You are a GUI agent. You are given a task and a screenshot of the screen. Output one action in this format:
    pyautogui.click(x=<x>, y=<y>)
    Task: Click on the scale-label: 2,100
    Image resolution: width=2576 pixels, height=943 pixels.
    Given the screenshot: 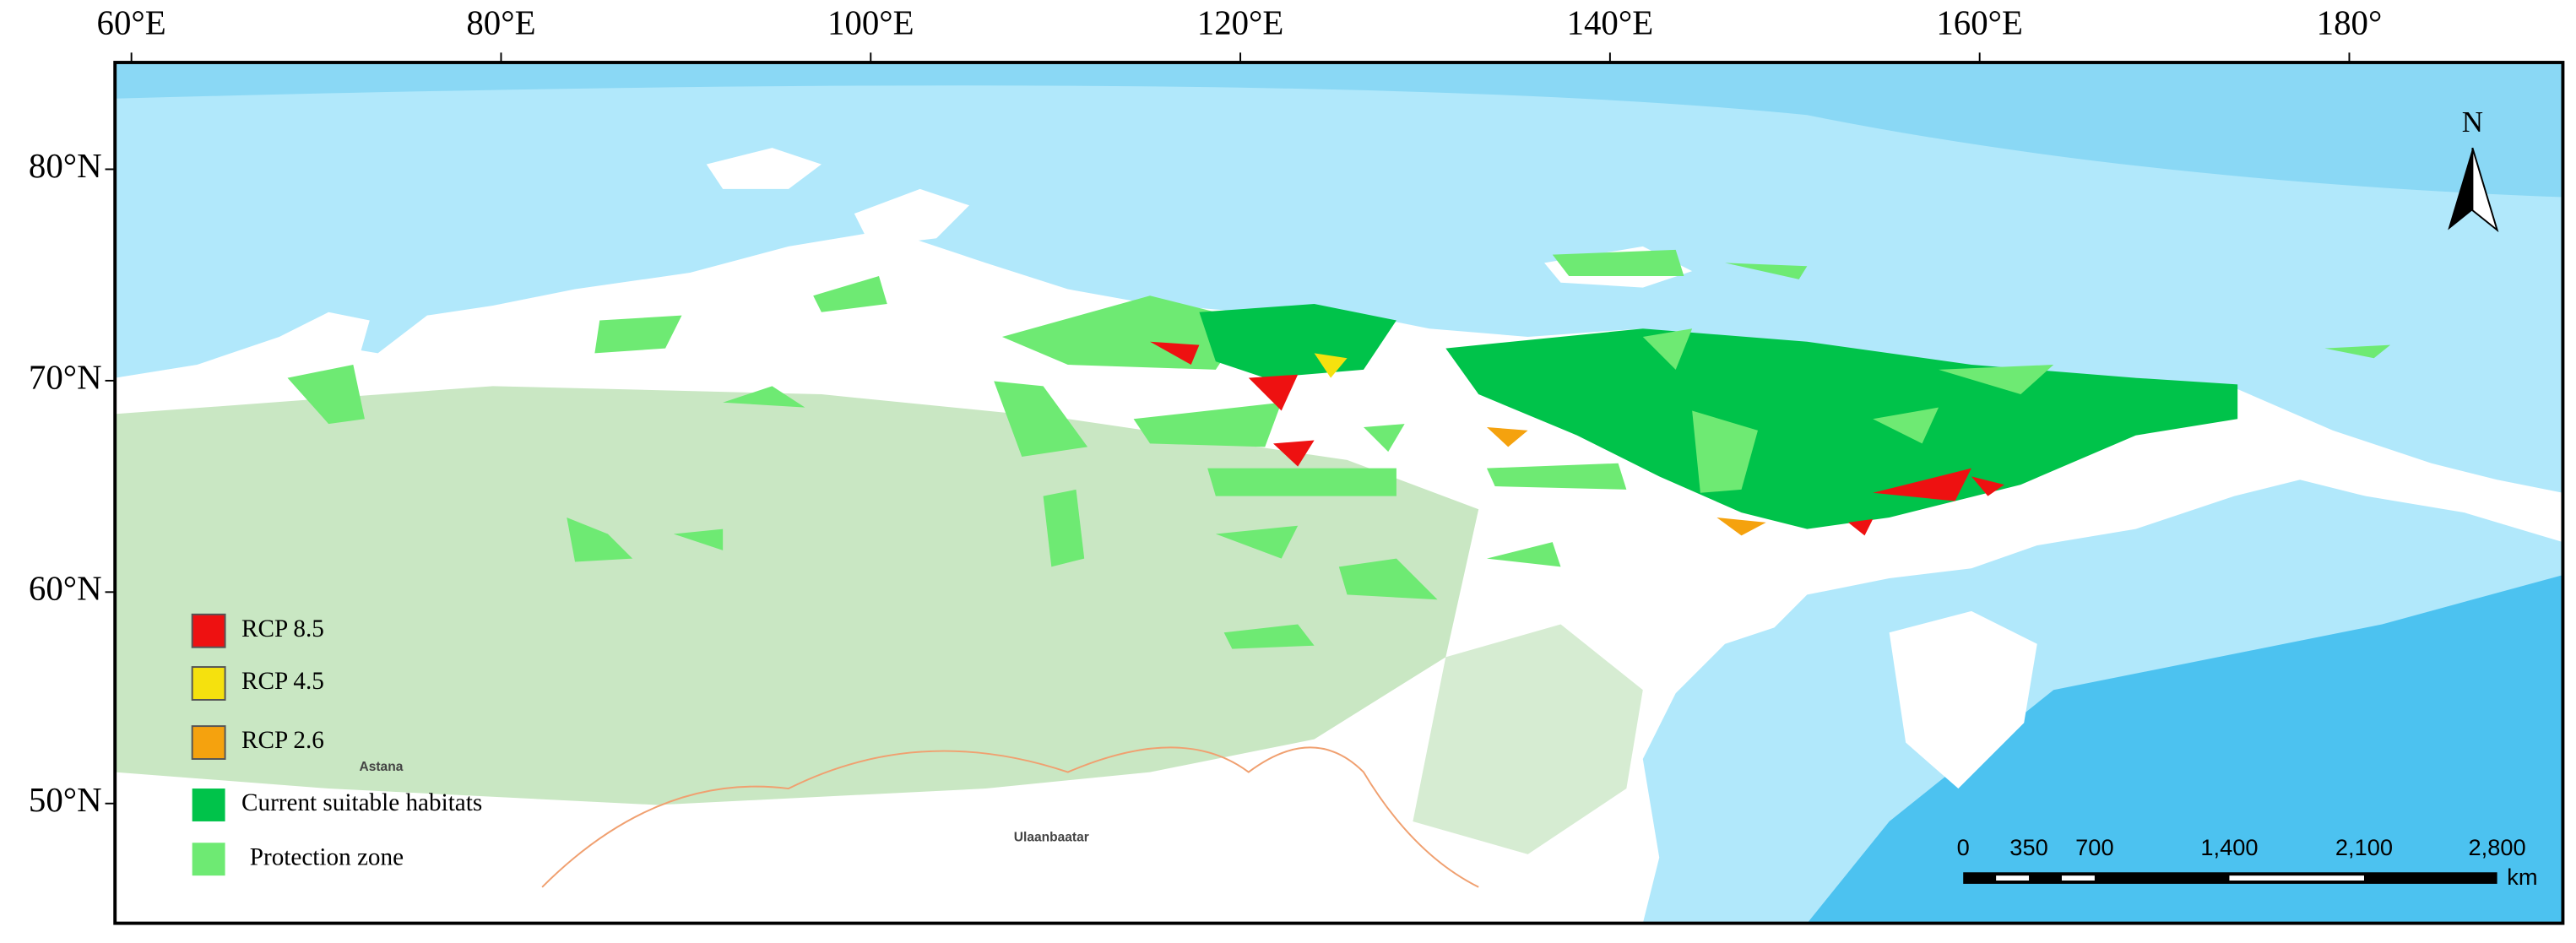 What is the action you would take?
    pyautogui.click(x=2364, y=847)
    